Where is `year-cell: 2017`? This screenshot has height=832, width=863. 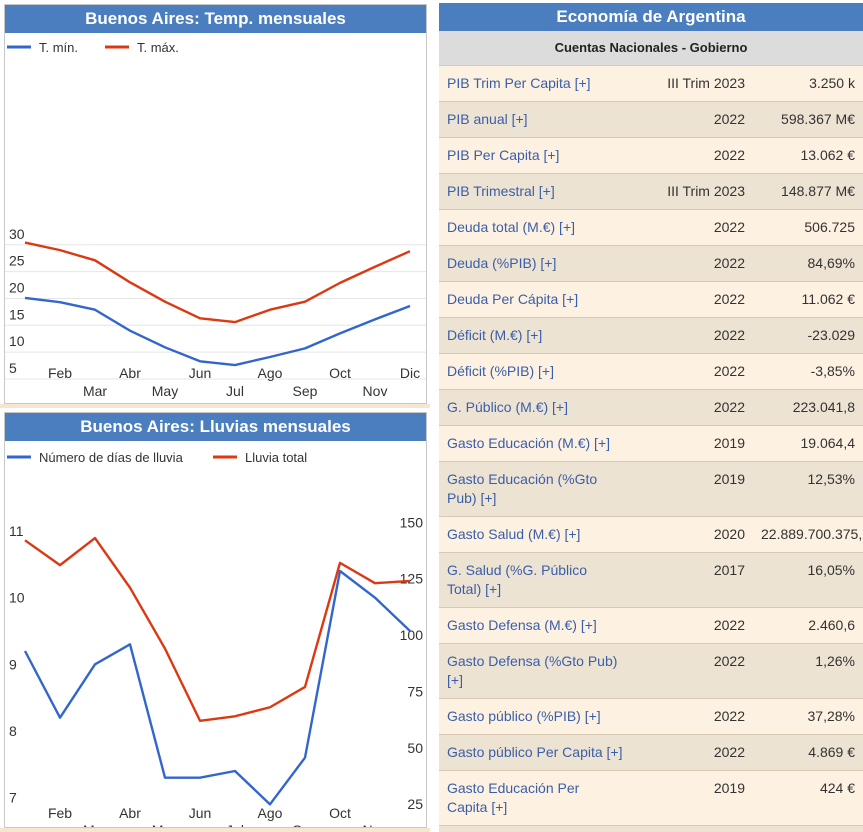 year-cell: 2017 is located at coordinates (692, 580).